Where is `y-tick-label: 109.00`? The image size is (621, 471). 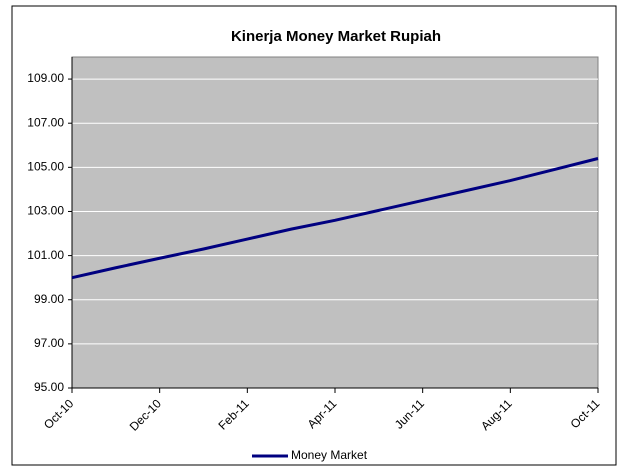
y-tick-label: 109.00 is located at coordinates (45, 78).